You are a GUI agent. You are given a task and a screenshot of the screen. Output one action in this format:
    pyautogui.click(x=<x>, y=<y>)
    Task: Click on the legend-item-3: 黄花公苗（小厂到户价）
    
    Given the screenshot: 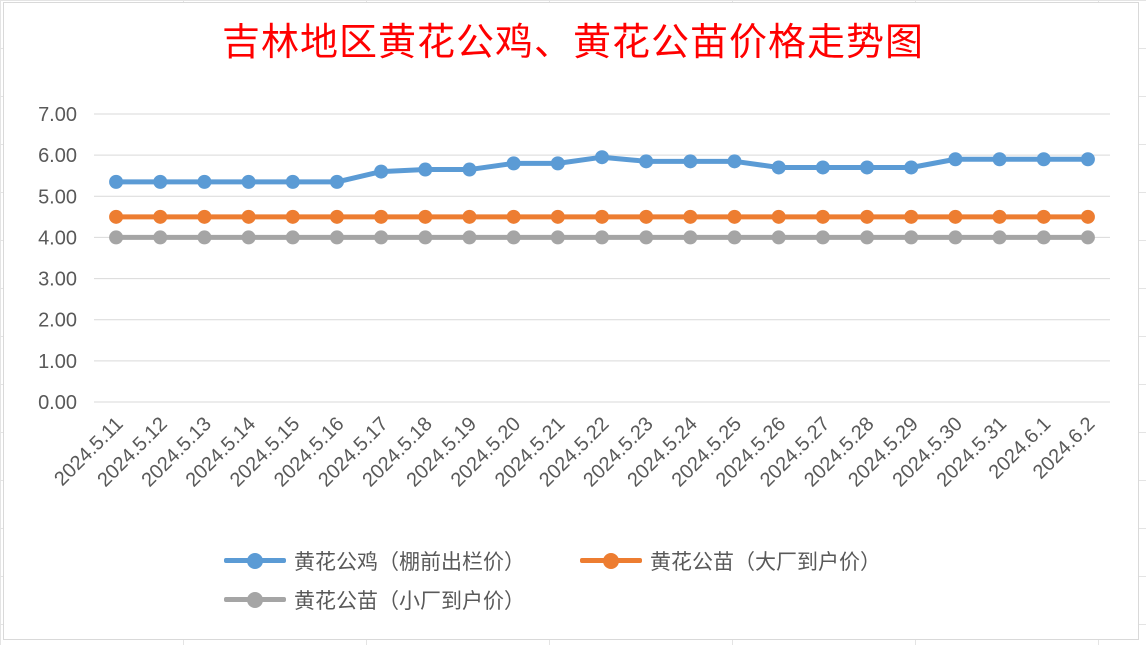 What is the action you would take?
    pyautogui.click(x=374, y=600)
    